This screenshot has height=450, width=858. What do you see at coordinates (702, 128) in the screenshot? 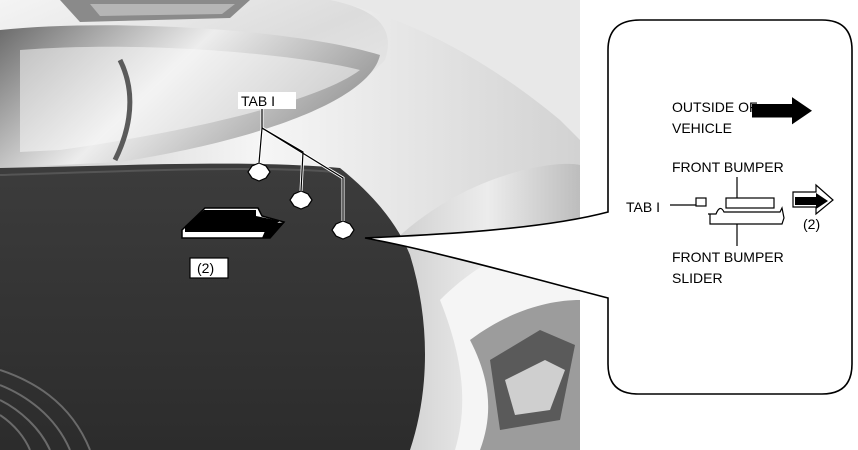
I see `outside-label-line2: VEHICLE` at bounding box center [702, 128].